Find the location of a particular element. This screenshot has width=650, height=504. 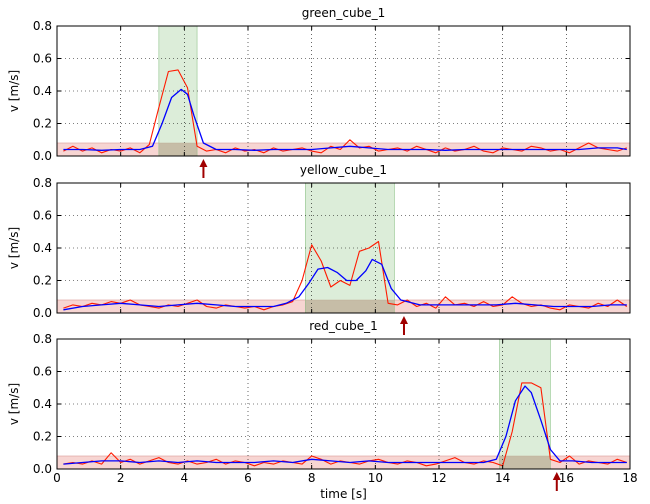

x-tick-label: 6 is located at coordinates (248, 478).